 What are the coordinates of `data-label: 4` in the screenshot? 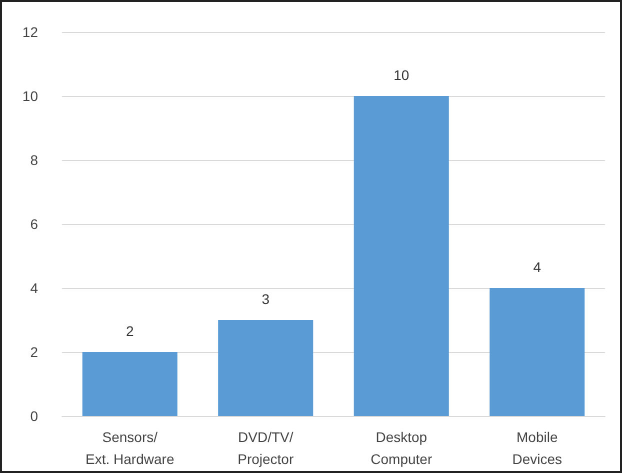 It's located at (537, 267).